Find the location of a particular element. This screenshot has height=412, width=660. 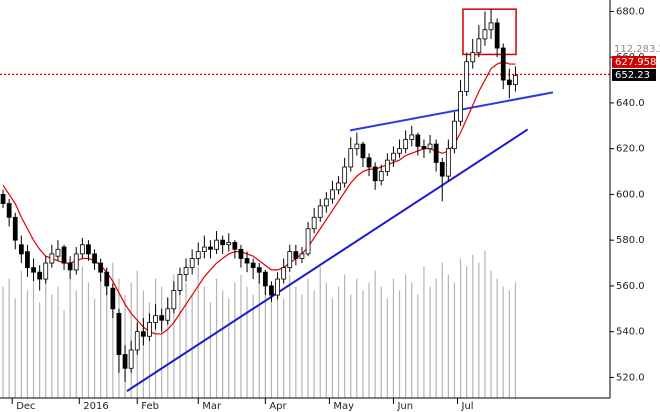

x-tick-label: Jul is located at coordinates (467, 406).